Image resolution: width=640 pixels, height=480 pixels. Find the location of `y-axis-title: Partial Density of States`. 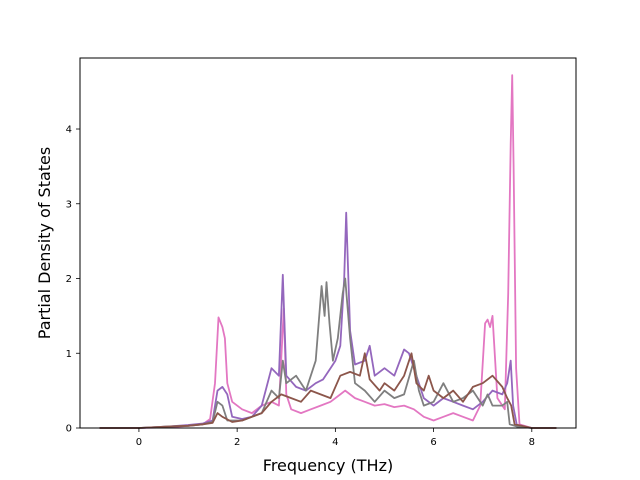

y-axis-title: Partial Density of States is located at coordinates (44, 243).